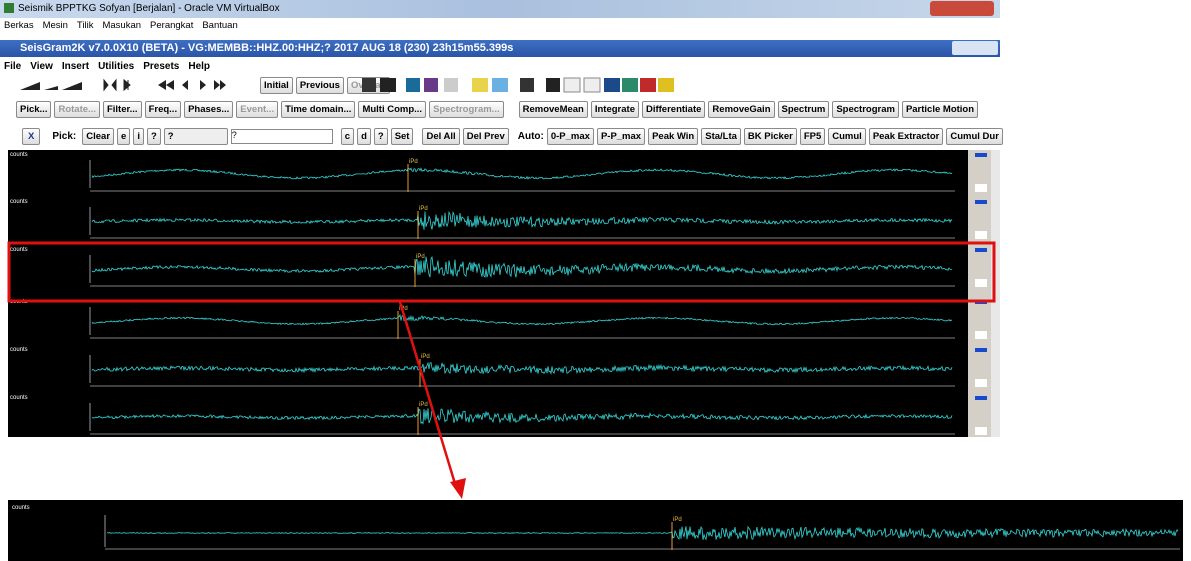 The height and width of the screenshot is (561, 1191). Describe the element at coordinates (962, 8) in the screenshot. I see `window-controls` at that location.